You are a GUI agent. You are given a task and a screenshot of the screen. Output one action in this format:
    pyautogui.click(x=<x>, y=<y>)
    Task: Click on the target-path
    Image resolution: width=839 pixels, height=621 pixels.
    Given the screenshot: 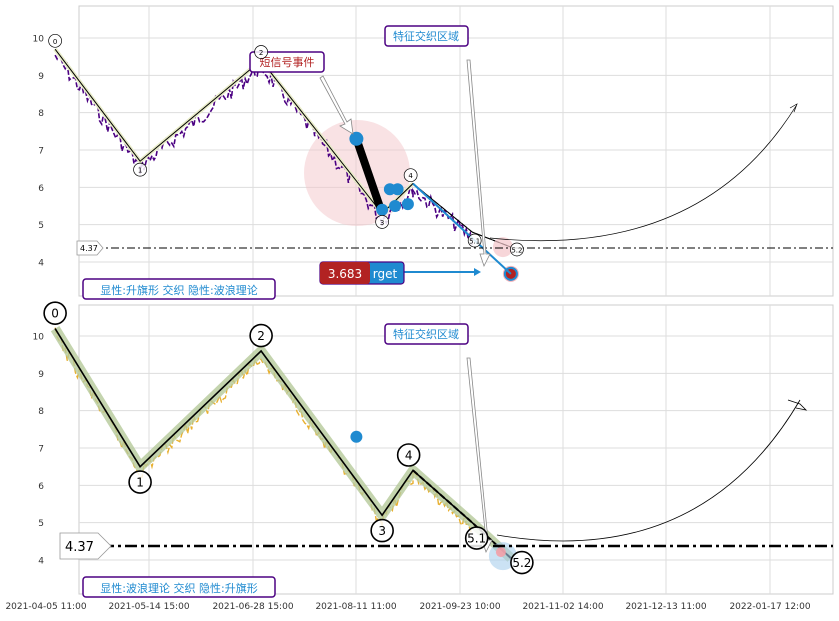 What is the action you would take?
    pyautogui.click(x=462, y=228)
    